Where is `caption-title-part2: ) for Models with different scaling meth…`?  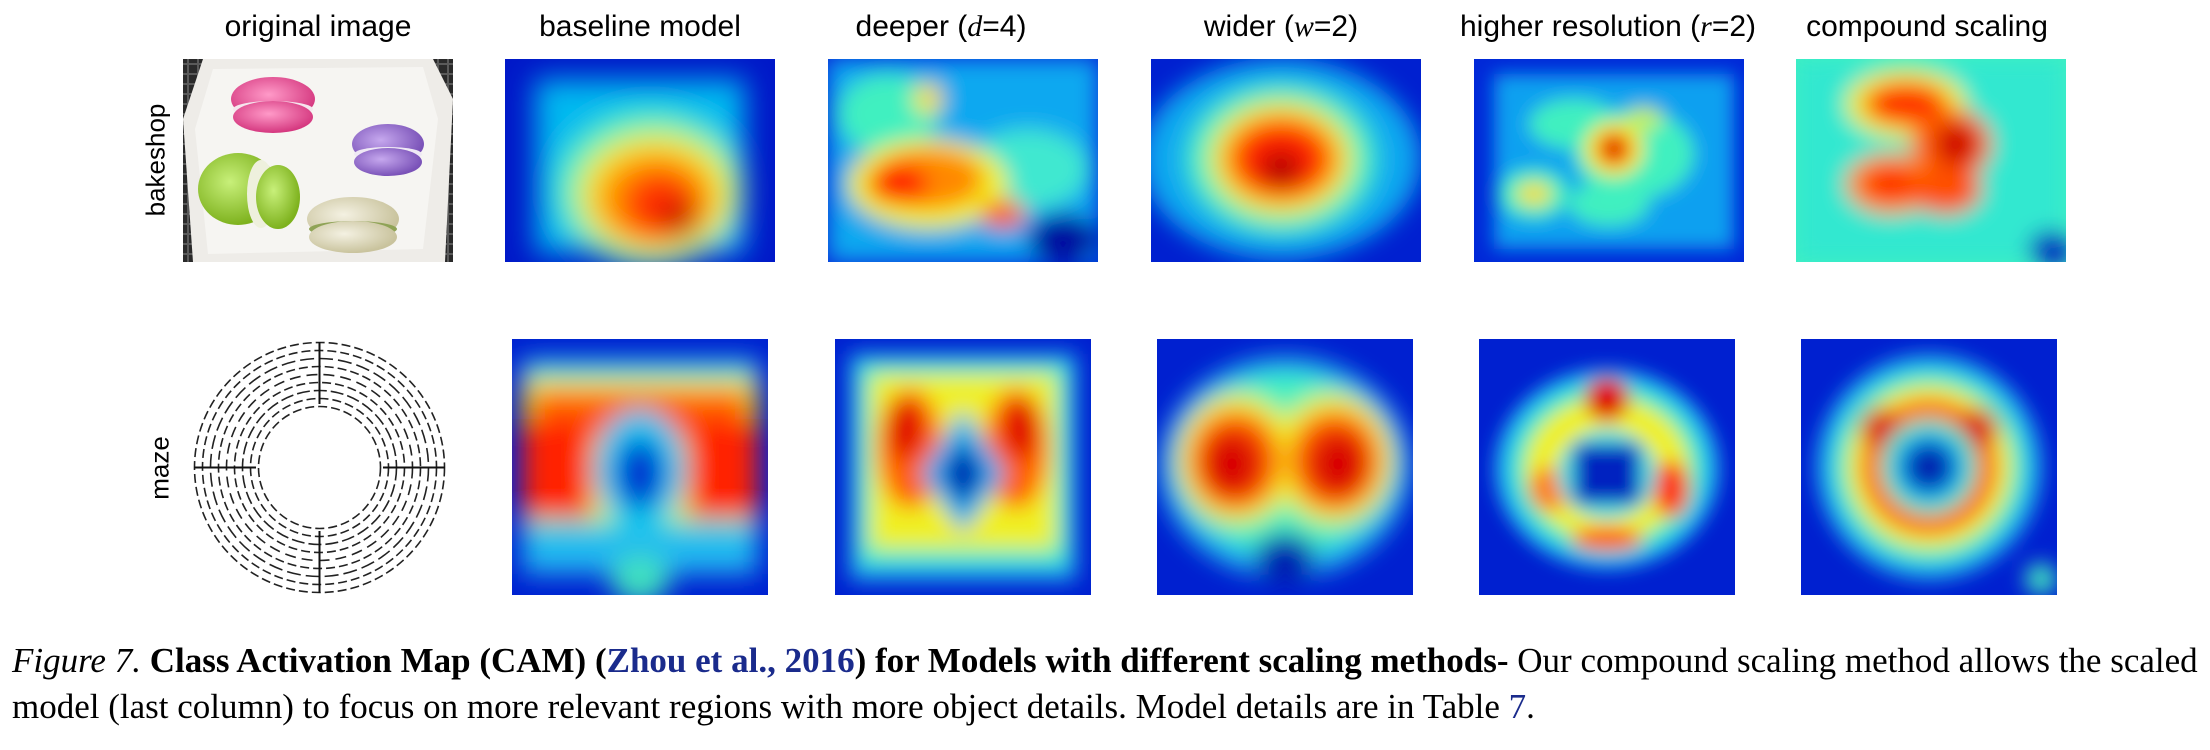
caption-title-part2: ) for Models with different scaling meth… is located at coordinates (1181, 660).